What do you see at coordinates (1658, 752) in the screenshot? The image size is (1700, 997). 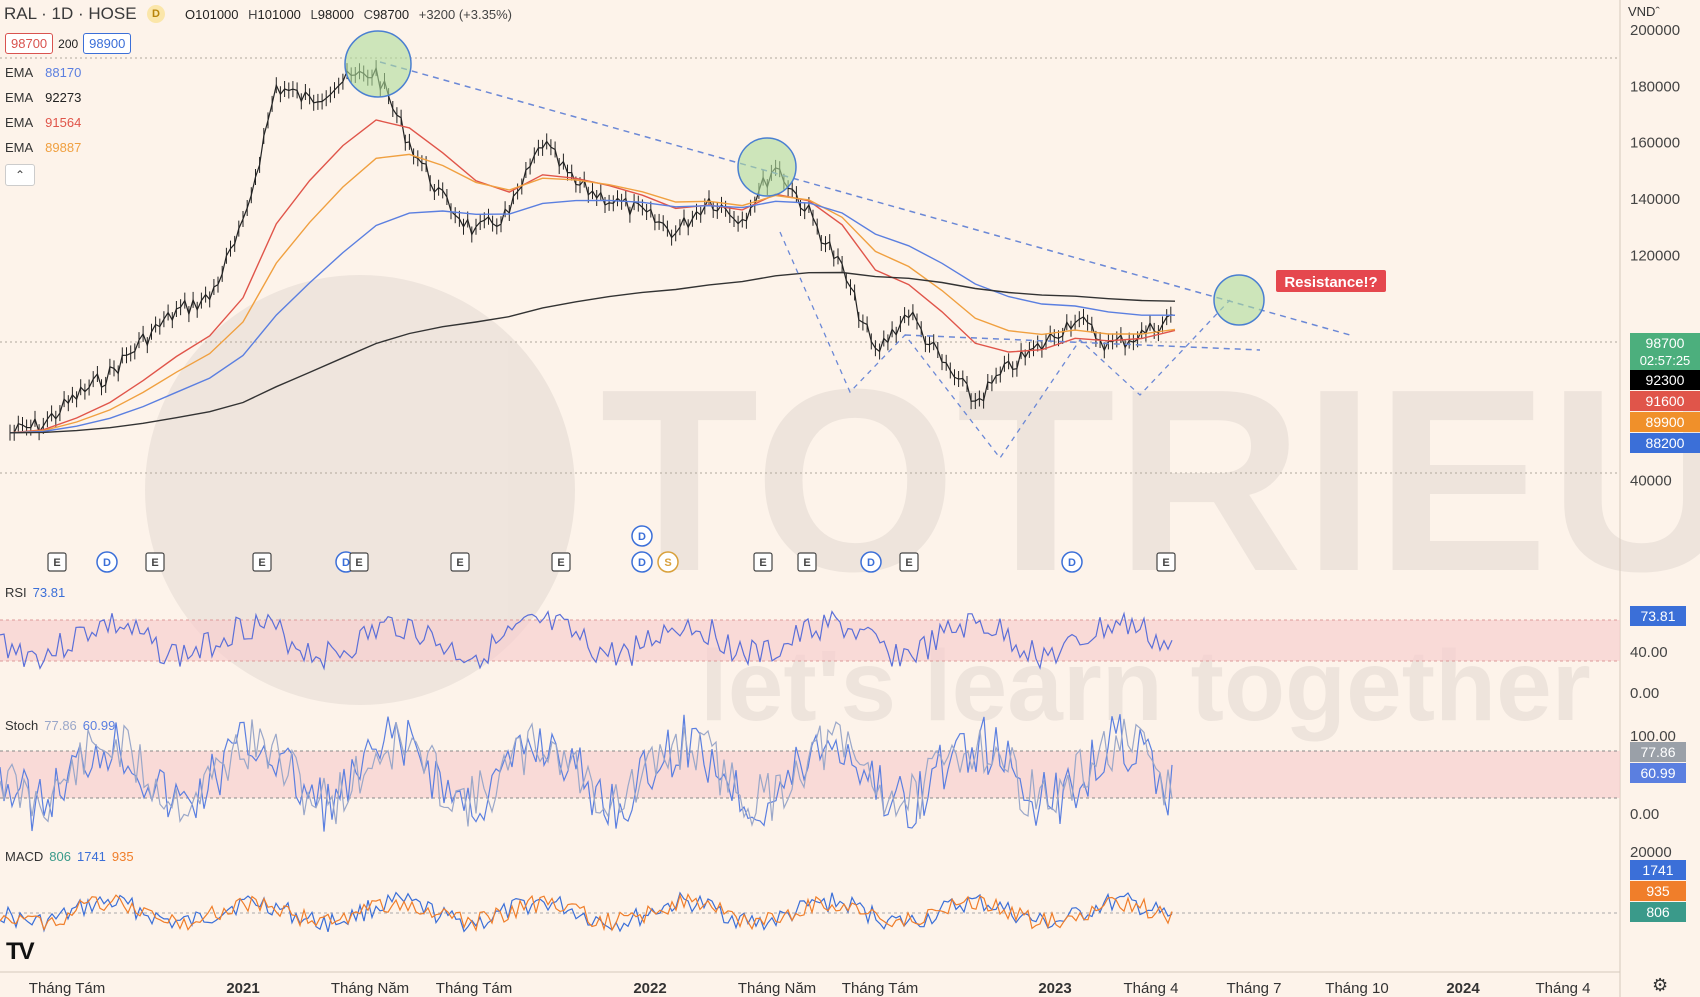 I see `indicator-value-pill: 77.86` at bounding box center [1658, 752].